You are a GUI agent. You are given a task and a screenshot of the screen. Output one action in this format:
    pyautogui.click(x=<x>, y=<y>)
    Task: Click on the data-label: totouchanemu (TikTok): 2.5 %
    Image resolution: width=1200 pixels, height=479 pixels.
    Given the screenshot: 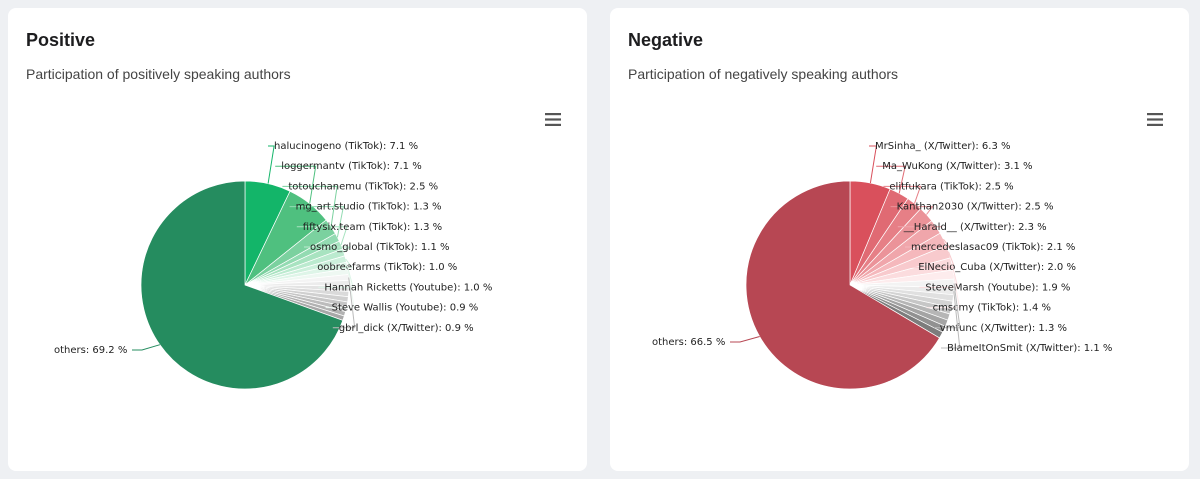 What is the action you would take?
    pyautogui.click(x=363, y=186)
    